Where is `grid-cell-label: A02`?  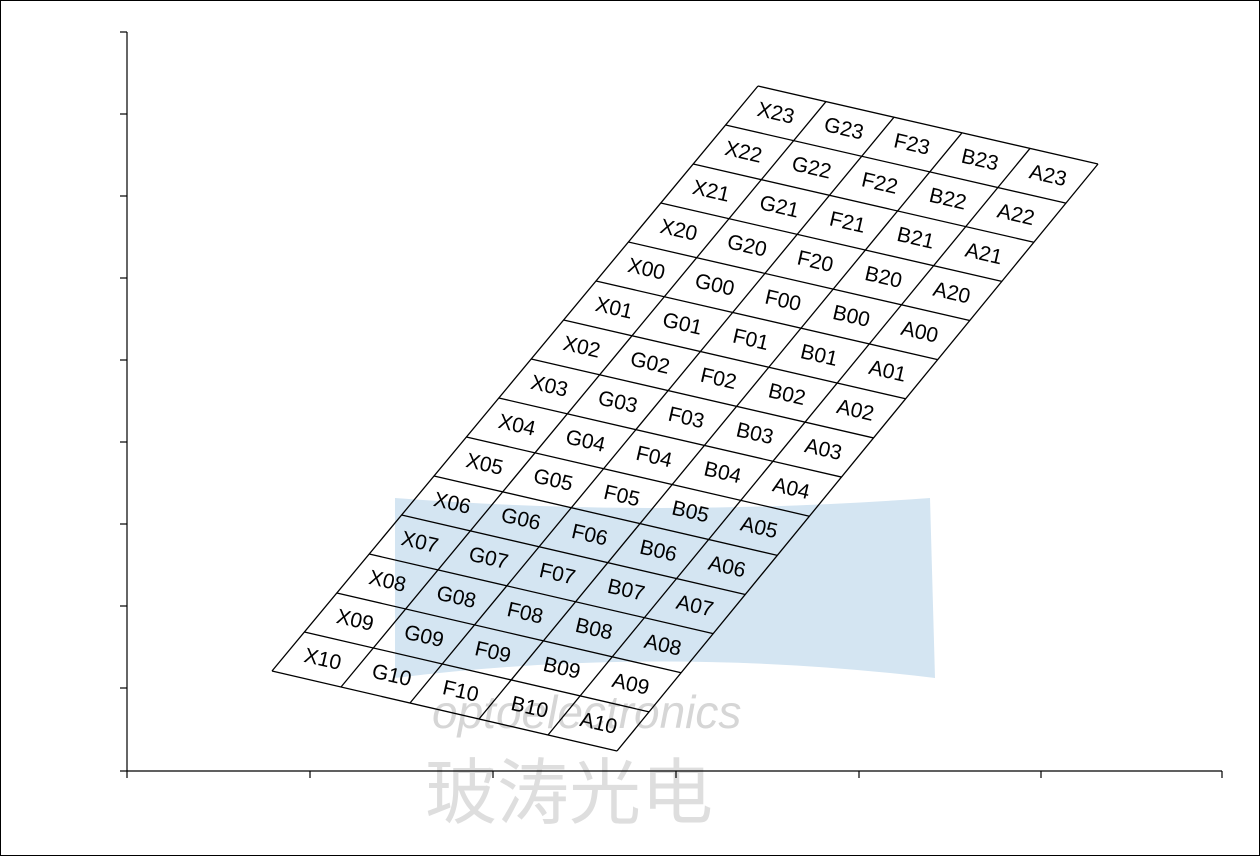
grid-cell-label: A02 is located at coordinates (856, 410).